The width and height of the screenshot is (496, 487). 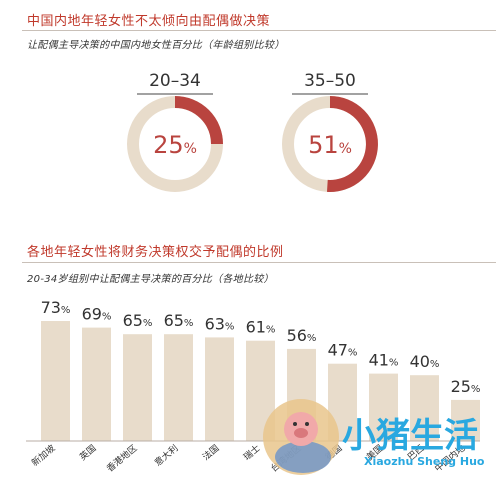 What do you see at coordinates (149, 21) in the screenshot?
I see `section1-title: 中国内地年轻女性不太倾向由配偶做决策` at bounding box center [149, 21].